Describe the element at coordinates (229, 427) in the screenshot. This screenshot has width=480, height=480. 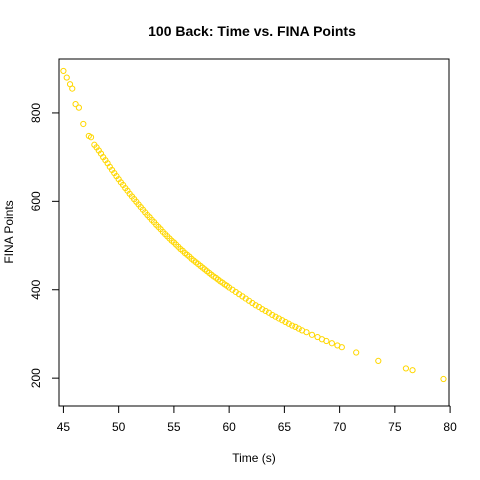
I see `x-tick-label: 60` at that location.